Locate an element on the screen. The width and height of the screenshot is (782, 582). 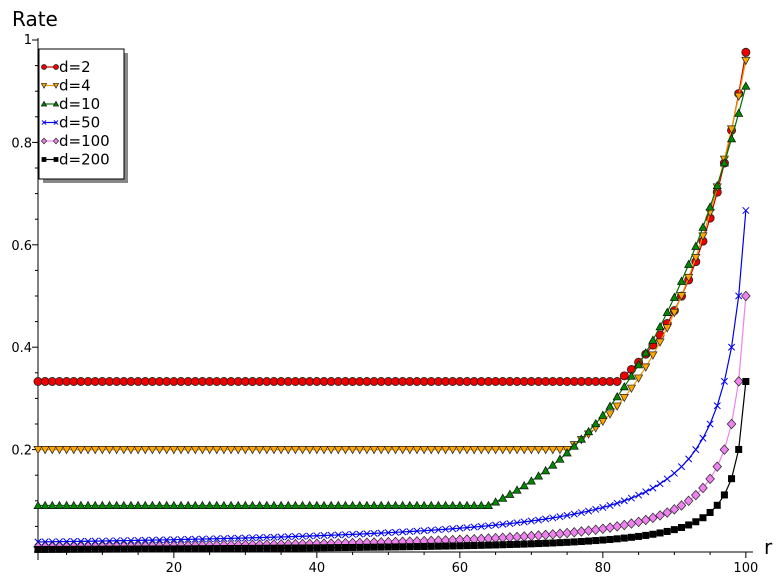
legend-label: d=10 is located at coordinates (79, 104).